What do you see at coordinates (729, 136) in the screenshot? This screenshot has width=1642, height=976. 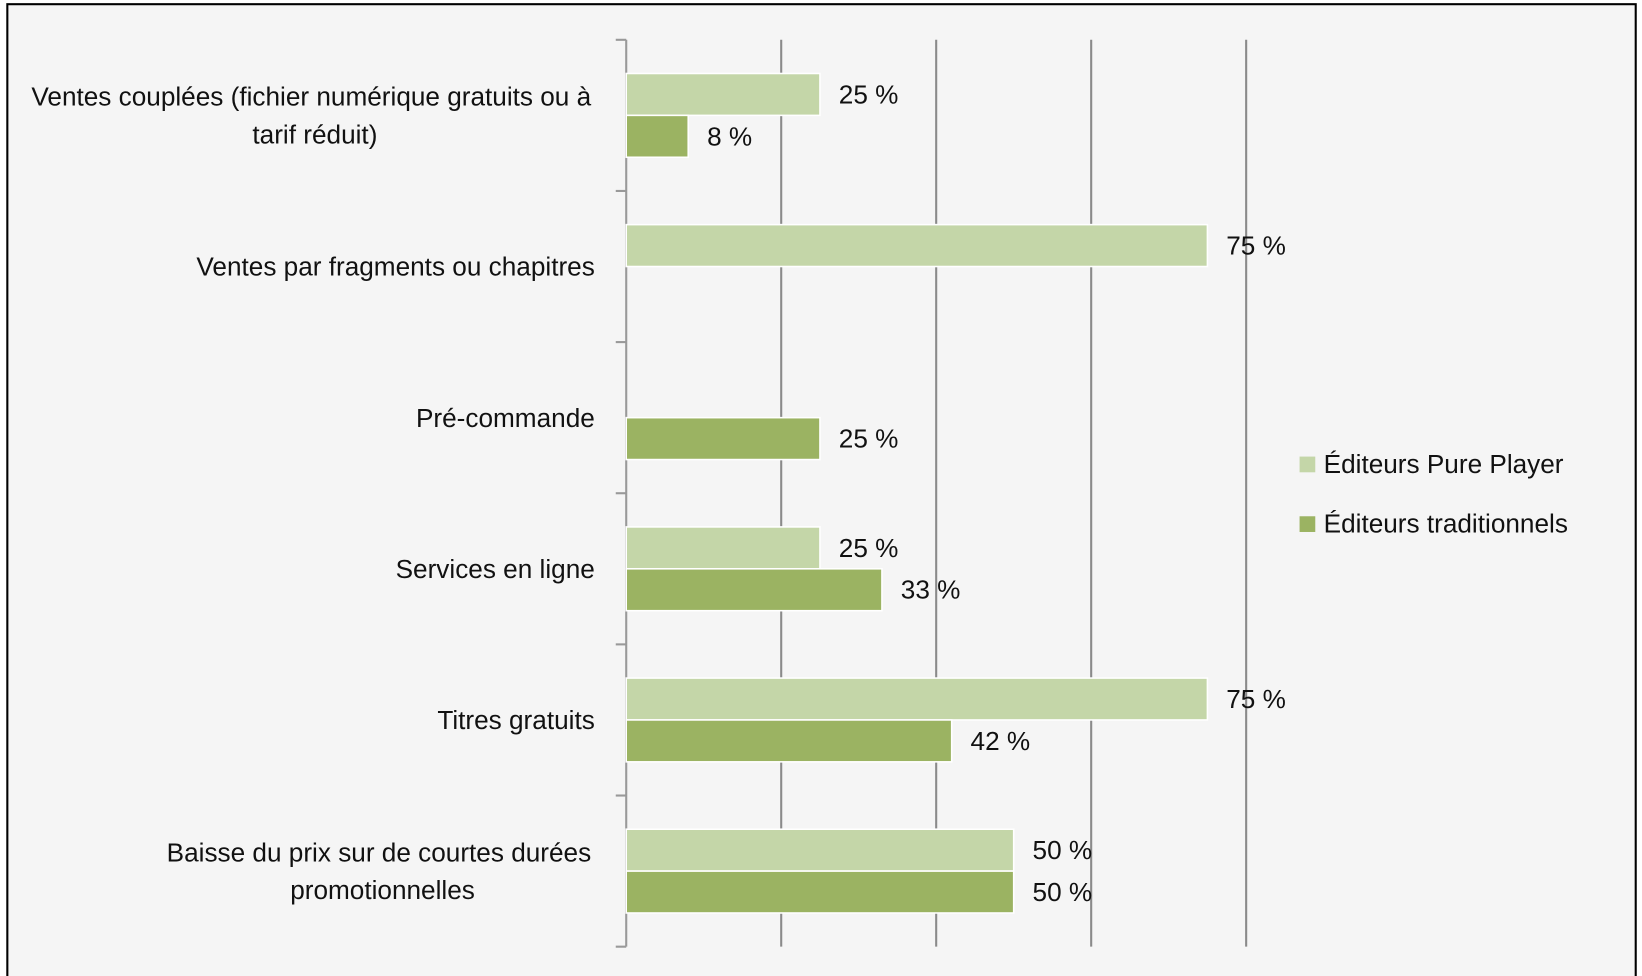 I see `value-label: 8 %` at bounding box center [729, 136].